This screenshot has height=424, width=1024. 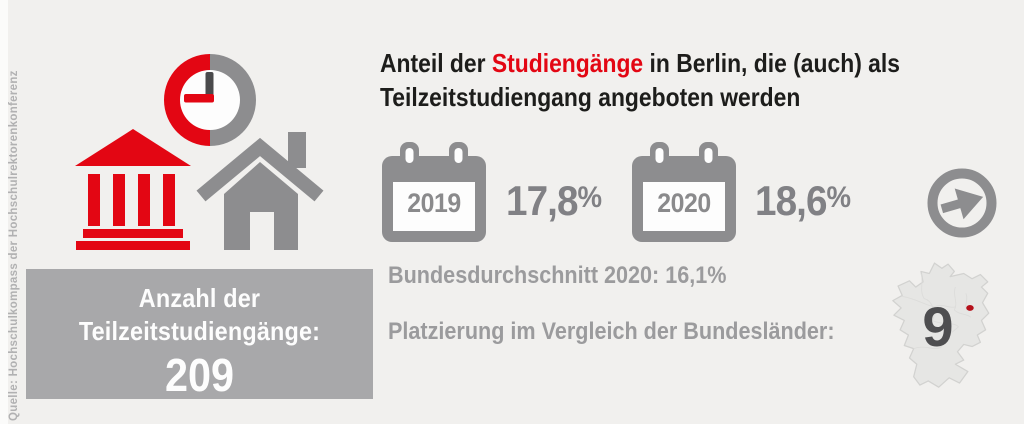 I want to click on calendar-2020-icon, so click(x=684, y=194).